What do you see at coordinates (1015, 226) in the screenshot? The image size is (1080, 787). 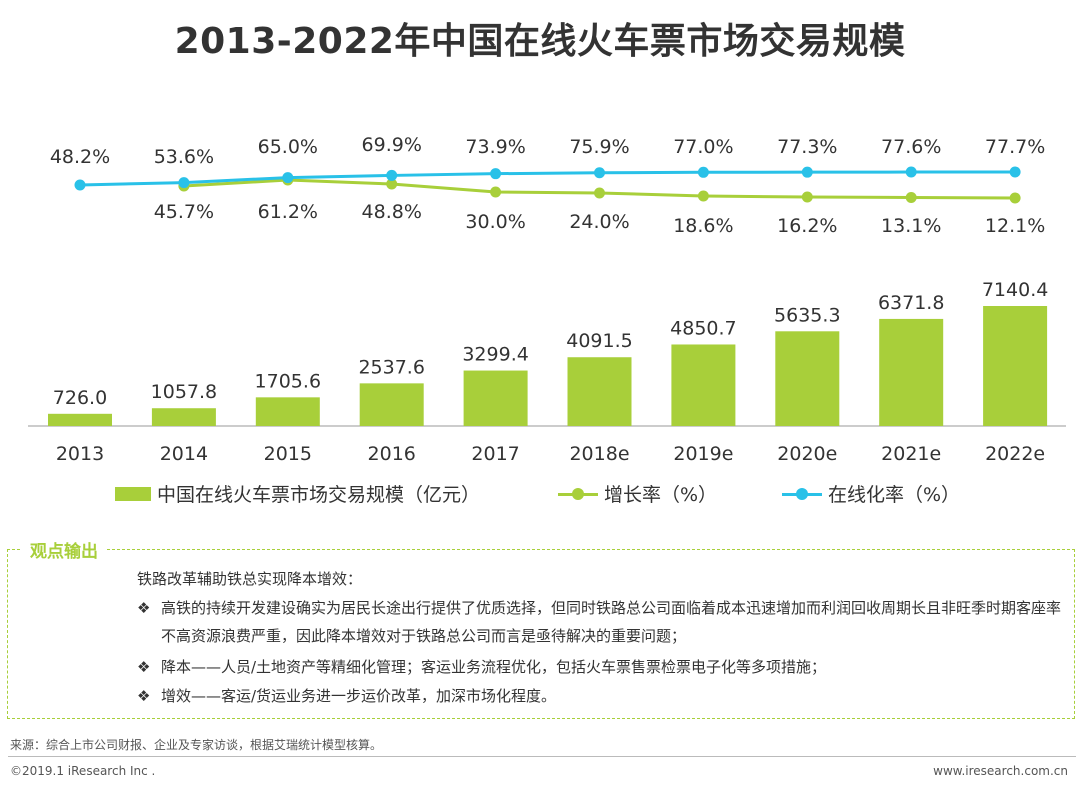 I see `growth-value-label: 12.1%` at bounding box center [1015, 226].